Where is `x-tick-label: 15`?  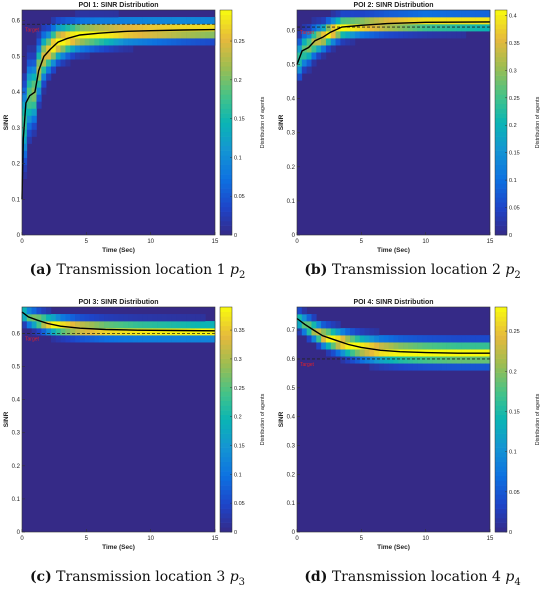 x-tick-label: 15 is located at coordinates (215, 539).